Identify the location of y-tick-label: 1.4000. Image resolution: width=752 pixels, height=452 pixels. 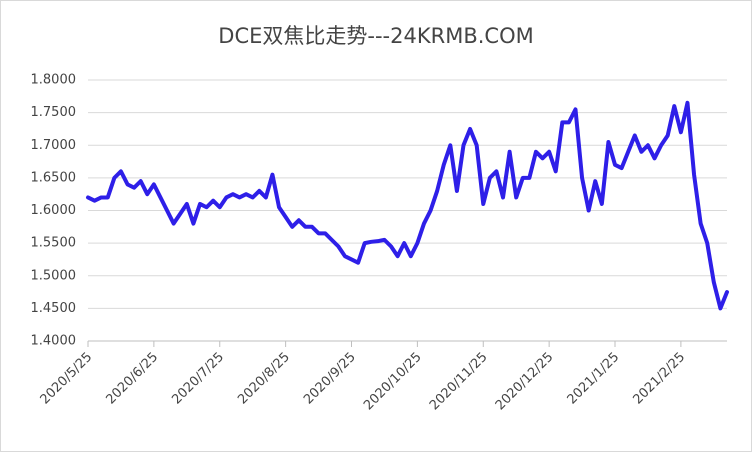
(54, 341).